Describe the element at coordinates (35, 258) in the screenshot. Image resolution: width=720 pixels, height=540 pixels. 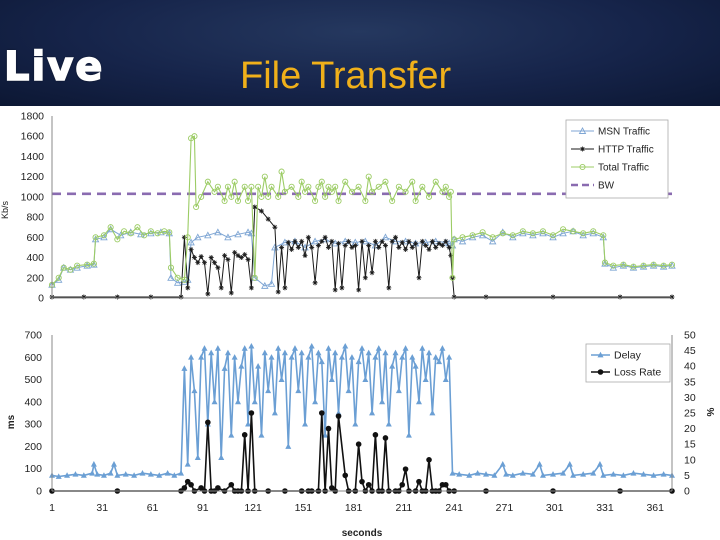
I see `traffic-y-tick-label: 400` at that location.